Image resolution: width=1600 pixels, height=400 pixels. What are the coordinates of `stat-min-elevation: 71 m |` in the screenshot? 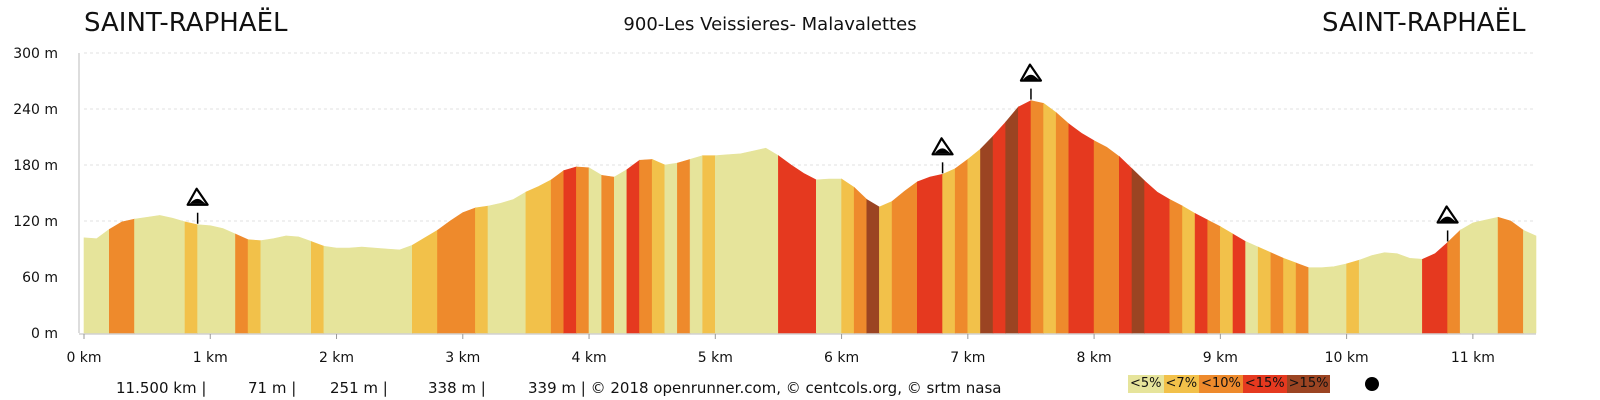 It's located at (272, 388).